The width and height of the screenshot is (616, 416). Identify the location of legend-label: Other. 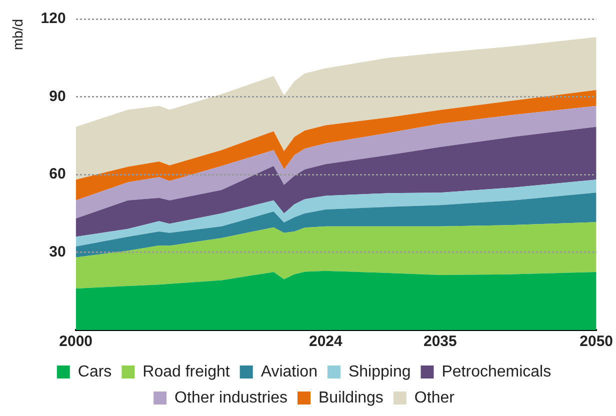
(435, 397).